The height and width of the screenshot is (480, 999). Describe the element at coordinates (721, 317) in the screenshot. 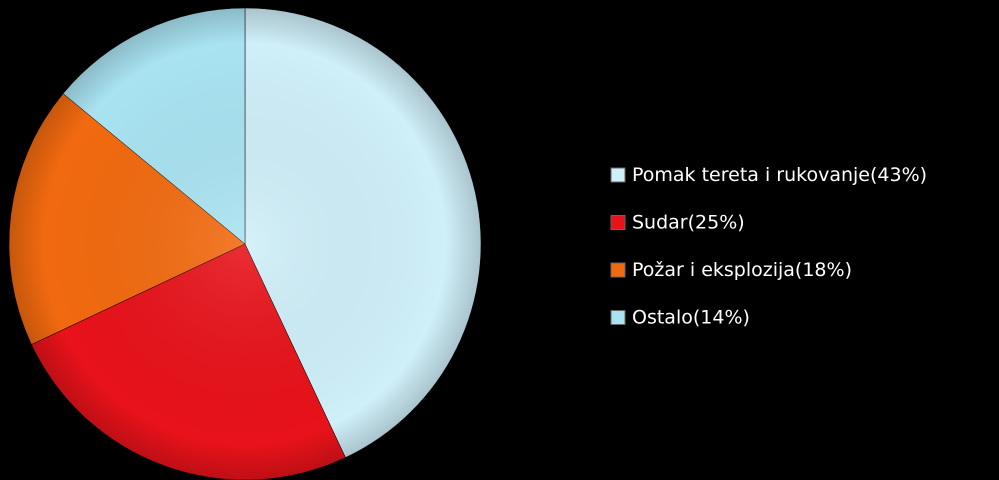

I see `legend-value-label: (14%)` at that location.